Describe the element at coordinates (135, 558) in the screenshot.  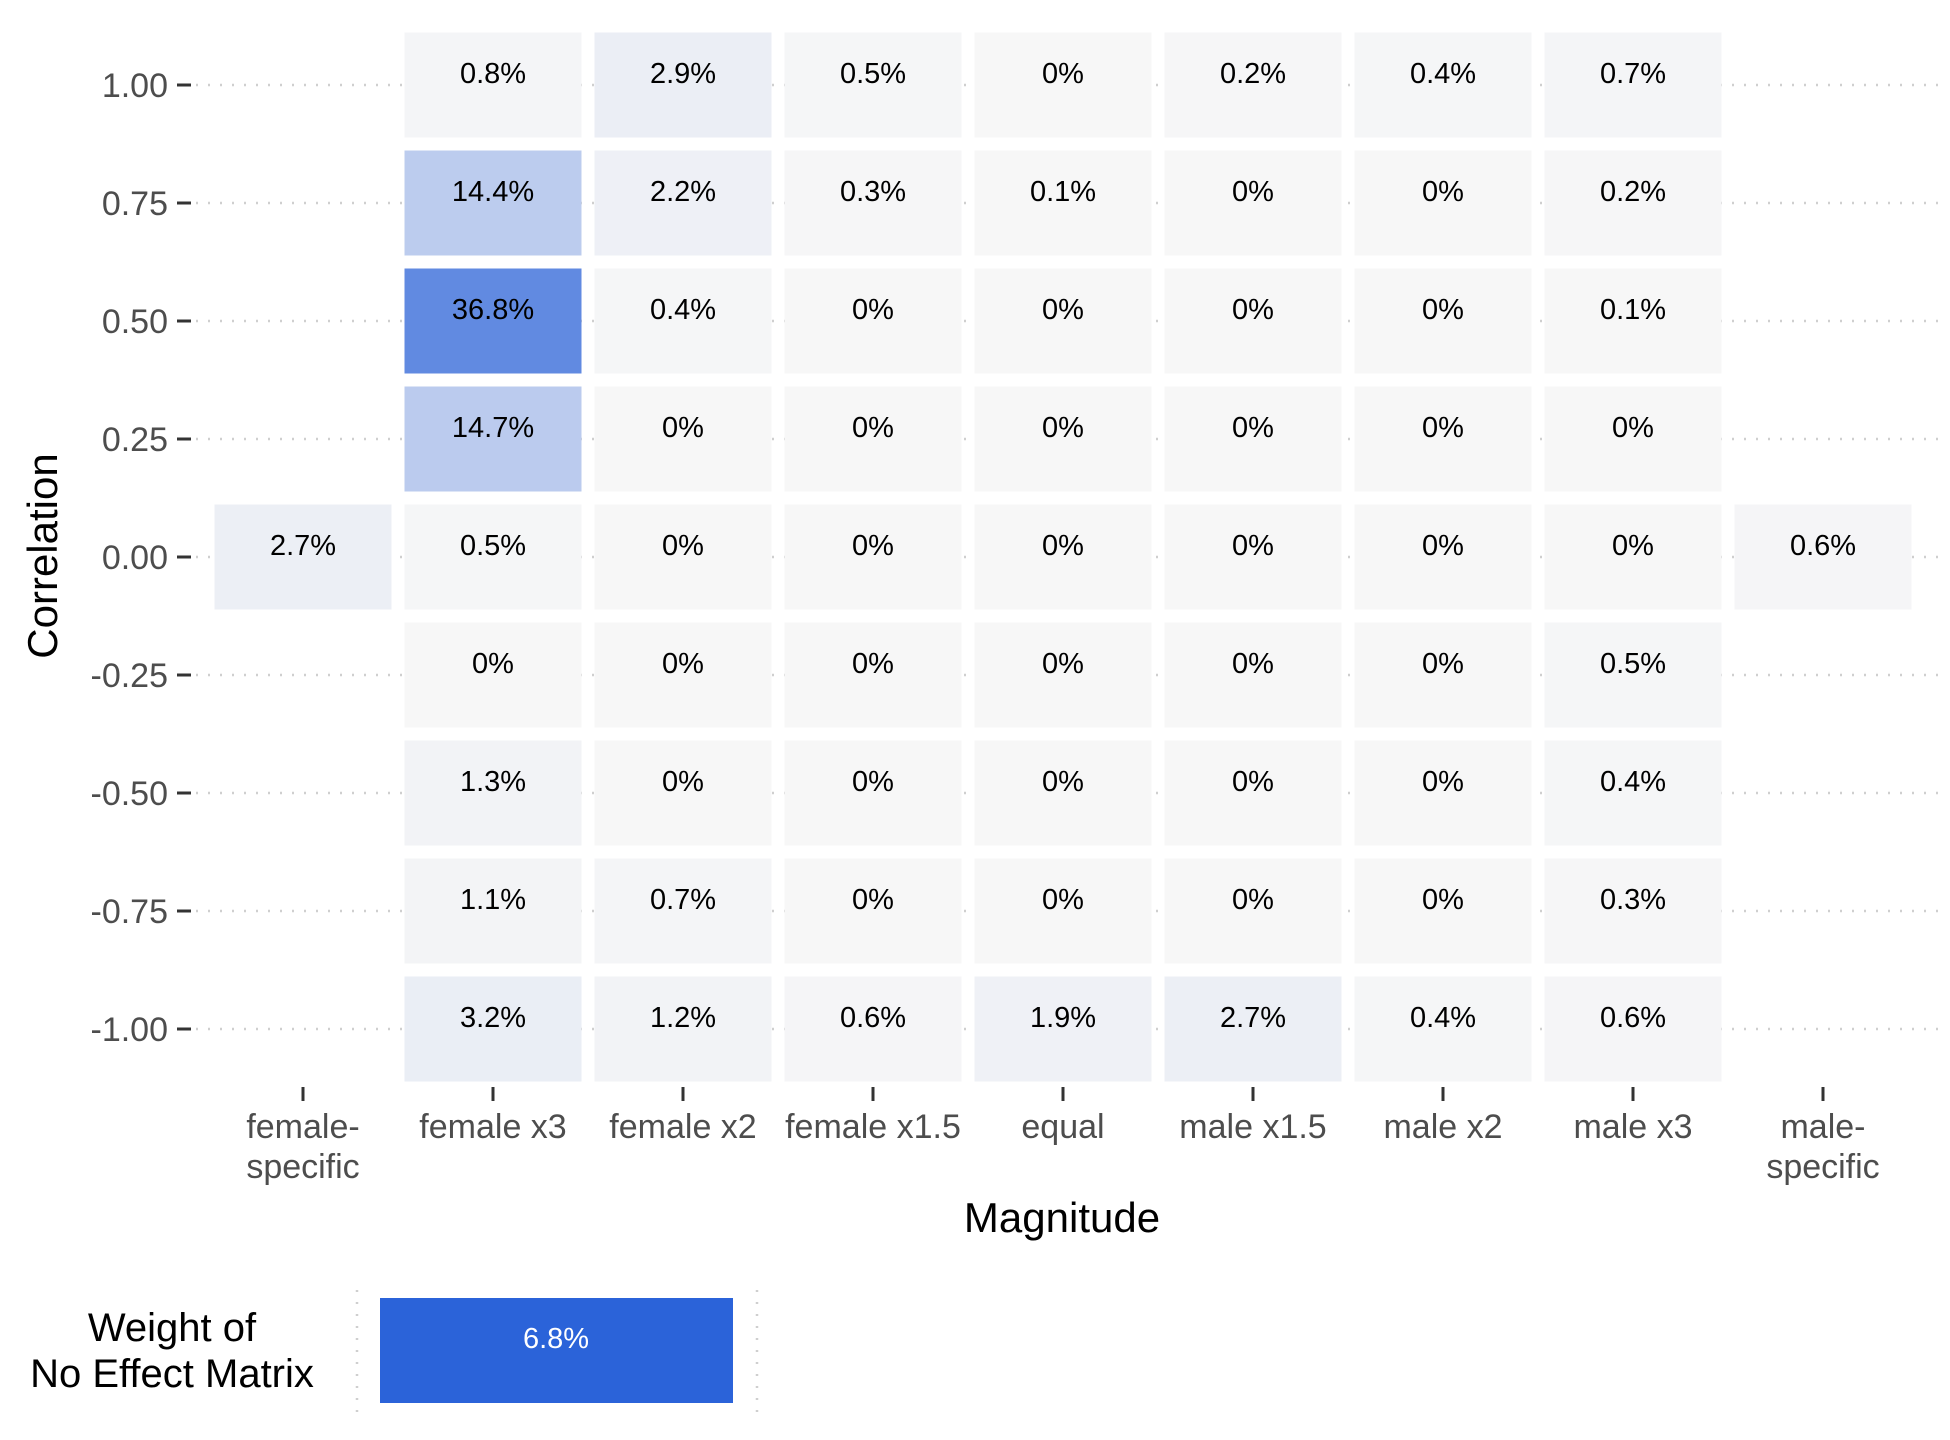
I see `y-tick-label: 0.00` at that location.